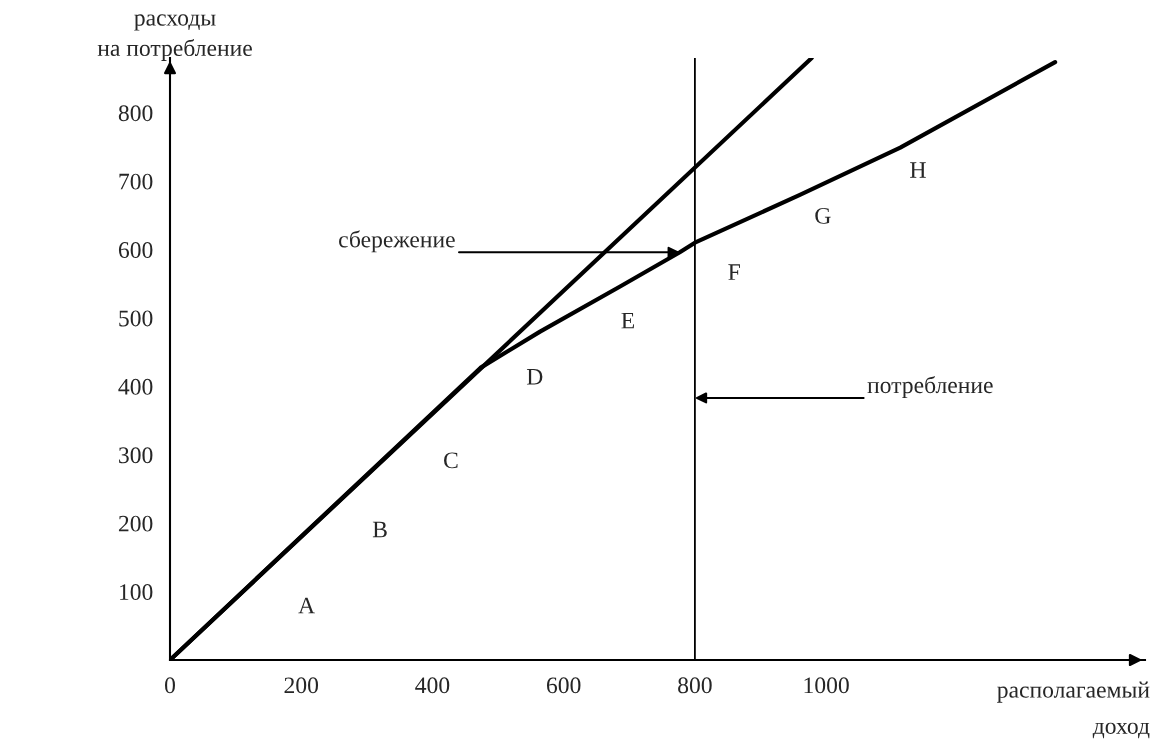  What do you see at coordinates (301, 685) in the screenshot?
I see `x-tick-label: 200` at bounding box center [301, 685].